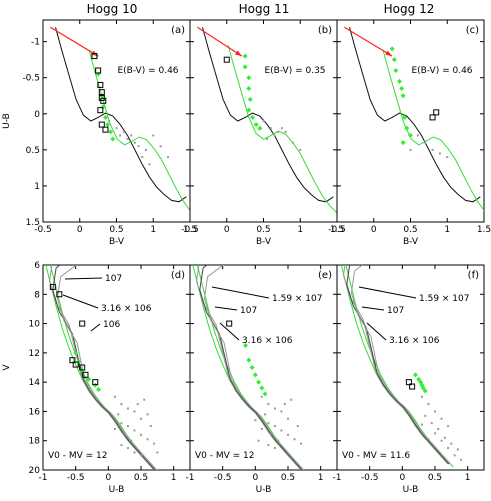 The image size is (491, 501). What do you see at coordinates (7, 121) in the screenshot?
I see `y-axis-label: U-B` at bounding box center [7, 121].